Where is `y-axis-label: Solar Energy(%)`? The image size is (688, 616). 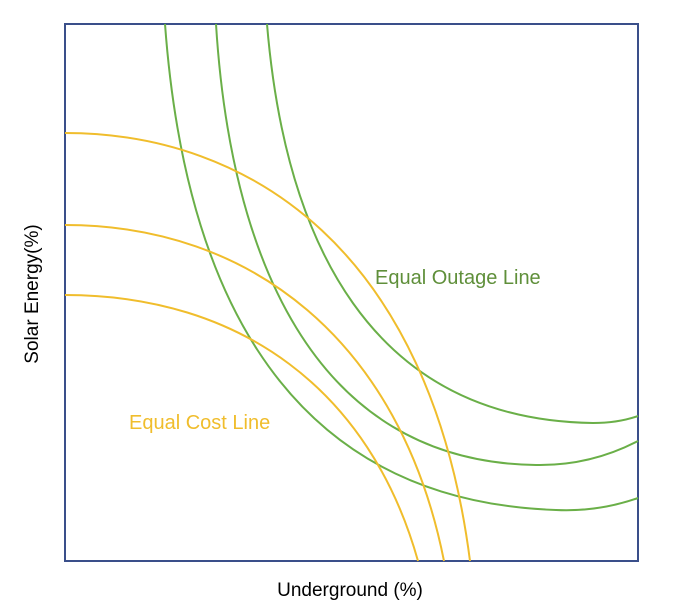
y-axis-label: Solar Energy(%) is located at coordinates (32, 293).